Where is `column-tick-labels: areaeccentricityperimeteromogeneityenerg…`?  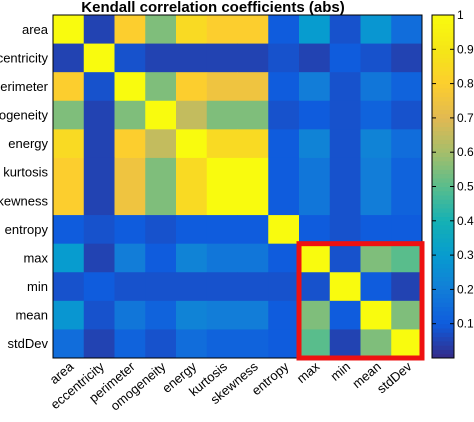
column-tick-labels: areaeccentricityperimeteromogeneityenerg… is located at coordinates (231, 385).